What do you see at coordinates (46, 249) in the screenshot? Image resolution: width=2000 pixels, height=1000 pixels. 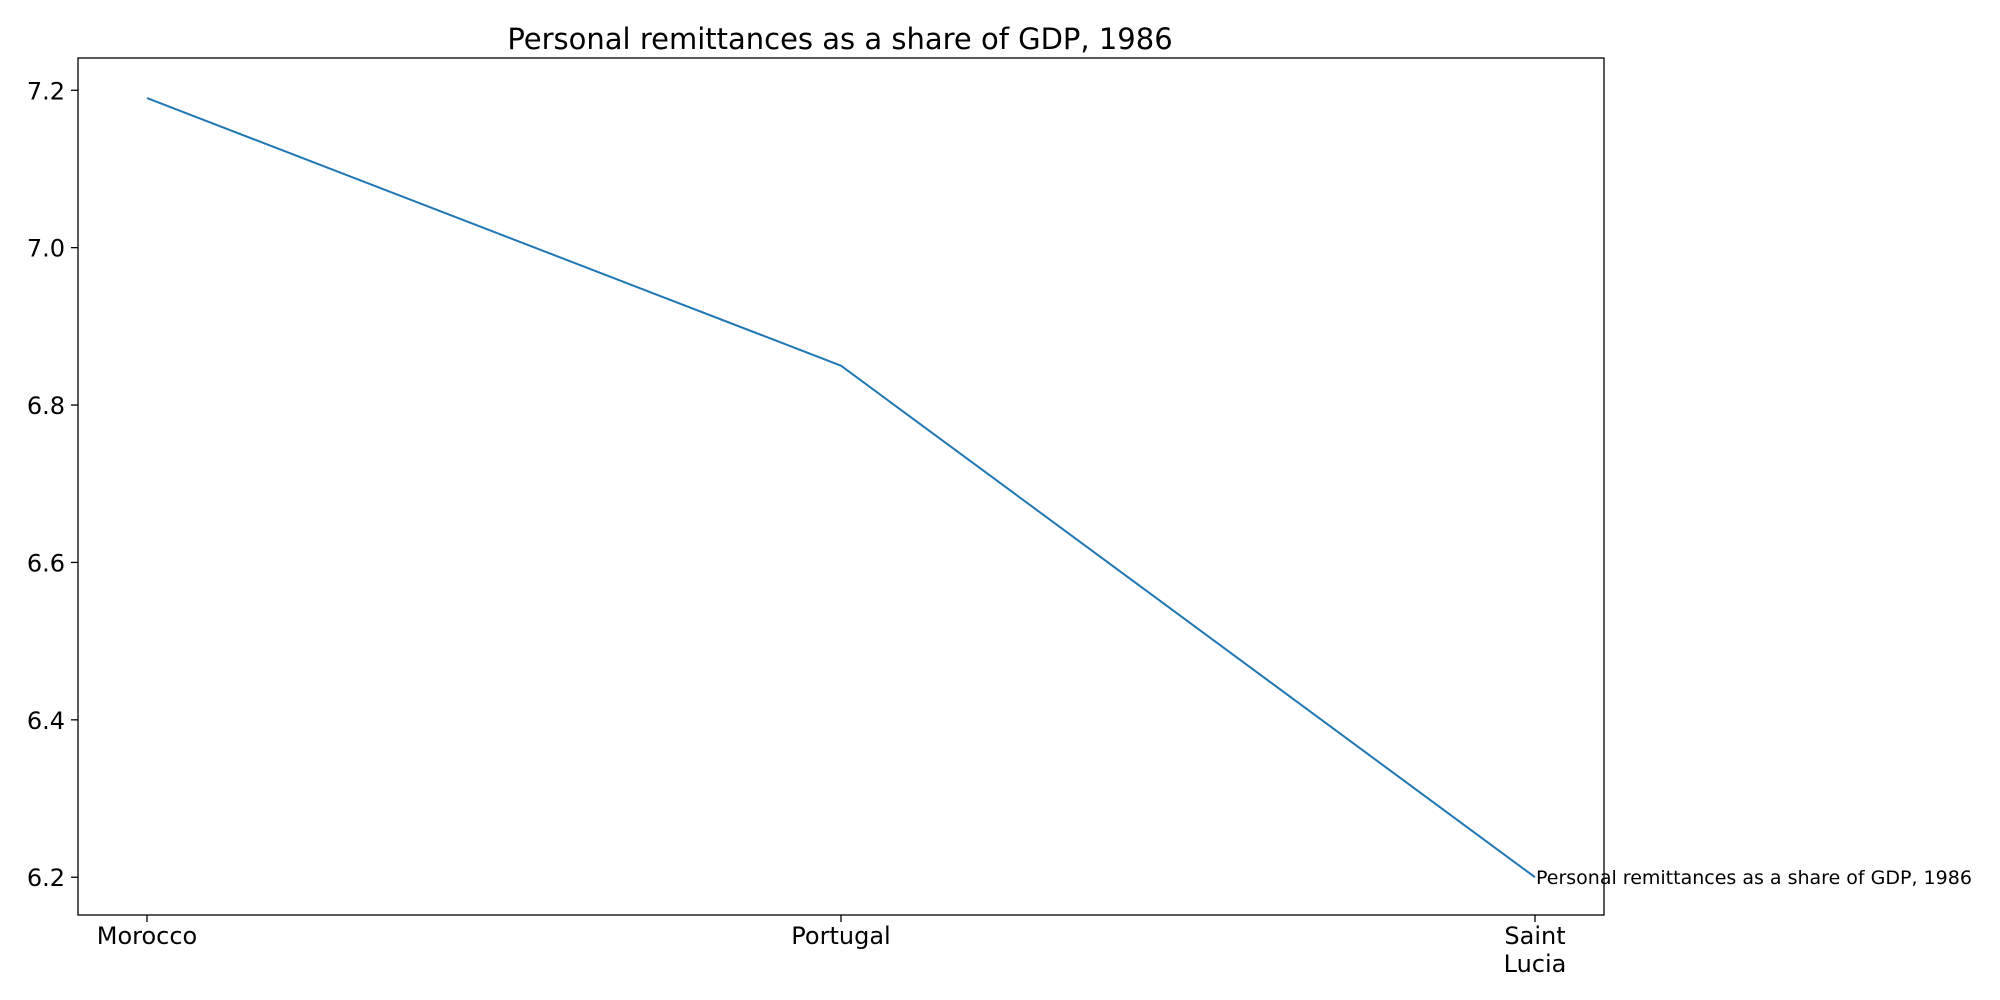 I see `y-tick-label: 7.0` at bounding box center [46, 249].